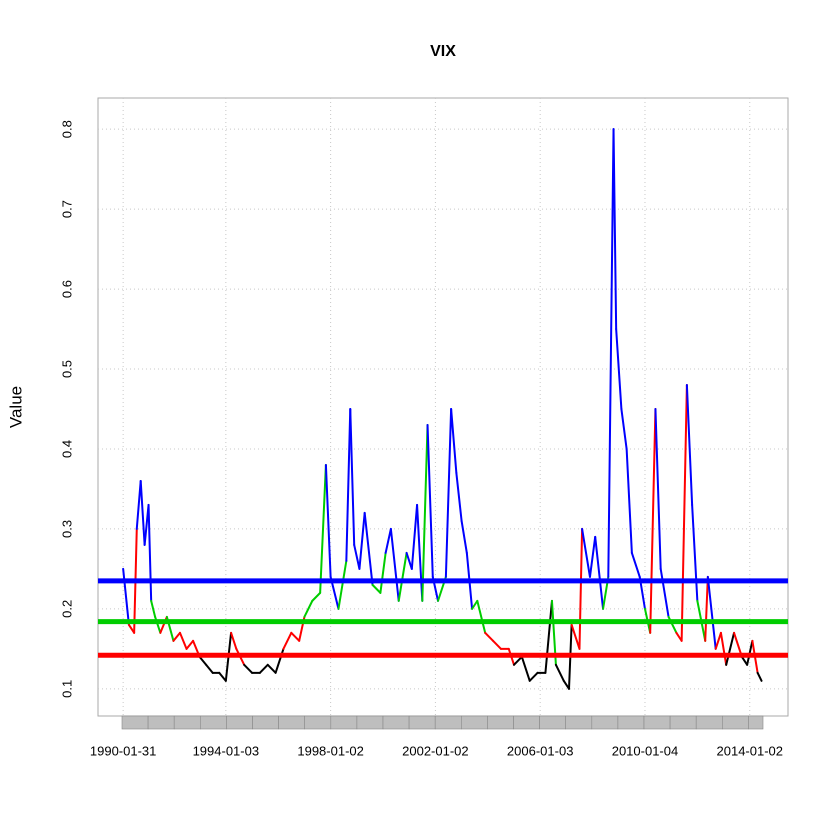  Describe the element at coordinates (226, 750) in the screenshot. I see `x-tick-label: 1994-01-03` at that location.